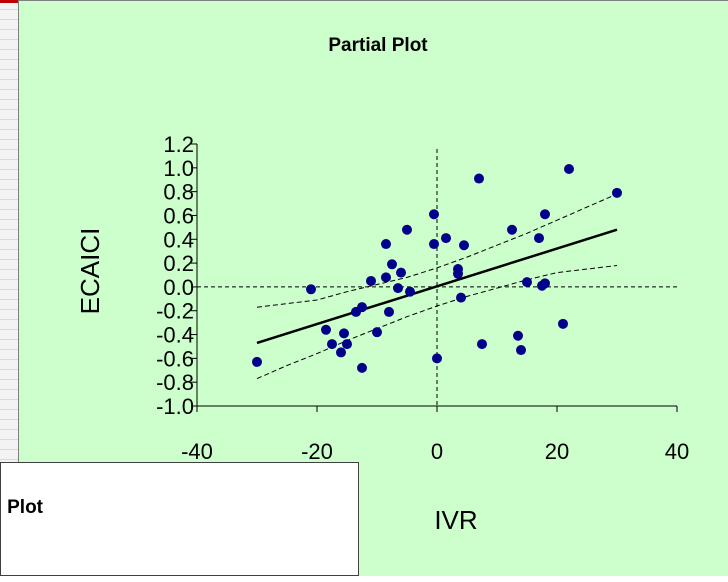 The height and width of the screenshot is (582, 728). Describe the element at coordinates (437, 451) in the screenshot. I see `x-tick-label: 0` at that location.